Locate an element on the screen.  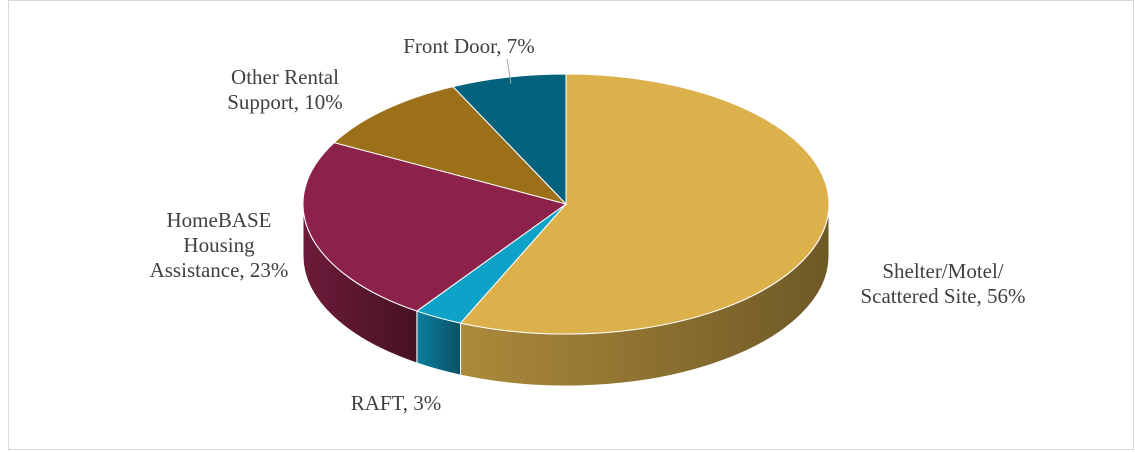
leader-line-front-door is located at coordinates (509, 71).